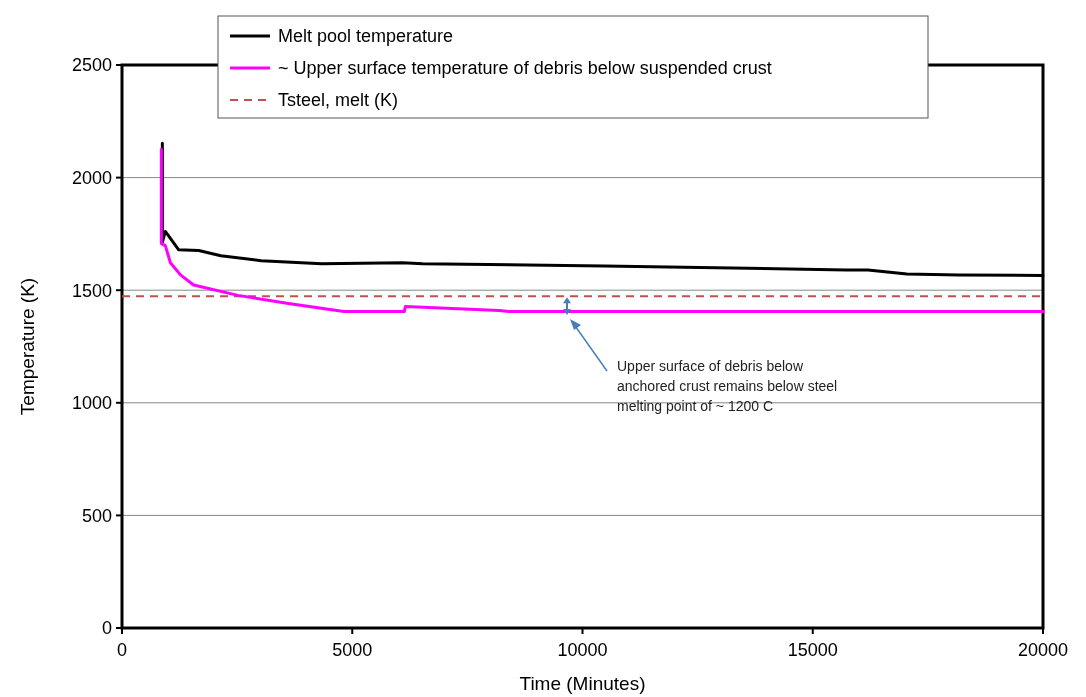 This screenshot has width=1086, height=697. Describe the element at coordinates (525, 68) in the screenshot. I see `legend-label: ~ Upper surface temperature of debris below suspended crust` at that location.